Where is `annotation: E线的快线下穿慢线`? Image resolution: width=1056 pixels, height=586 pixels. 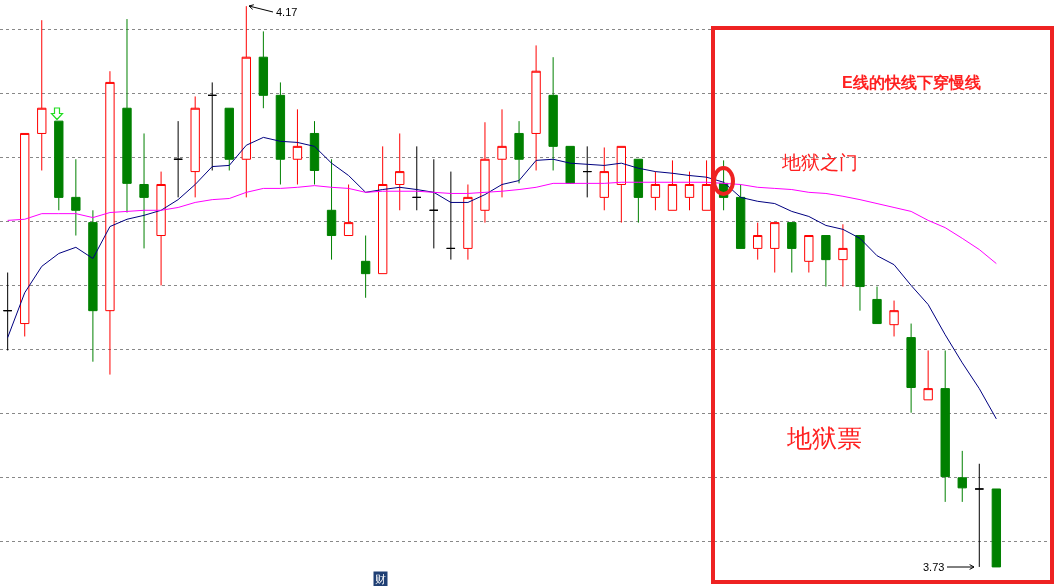
annotation: E线的快线下穿慢线 is located at coordinates (911, 82).